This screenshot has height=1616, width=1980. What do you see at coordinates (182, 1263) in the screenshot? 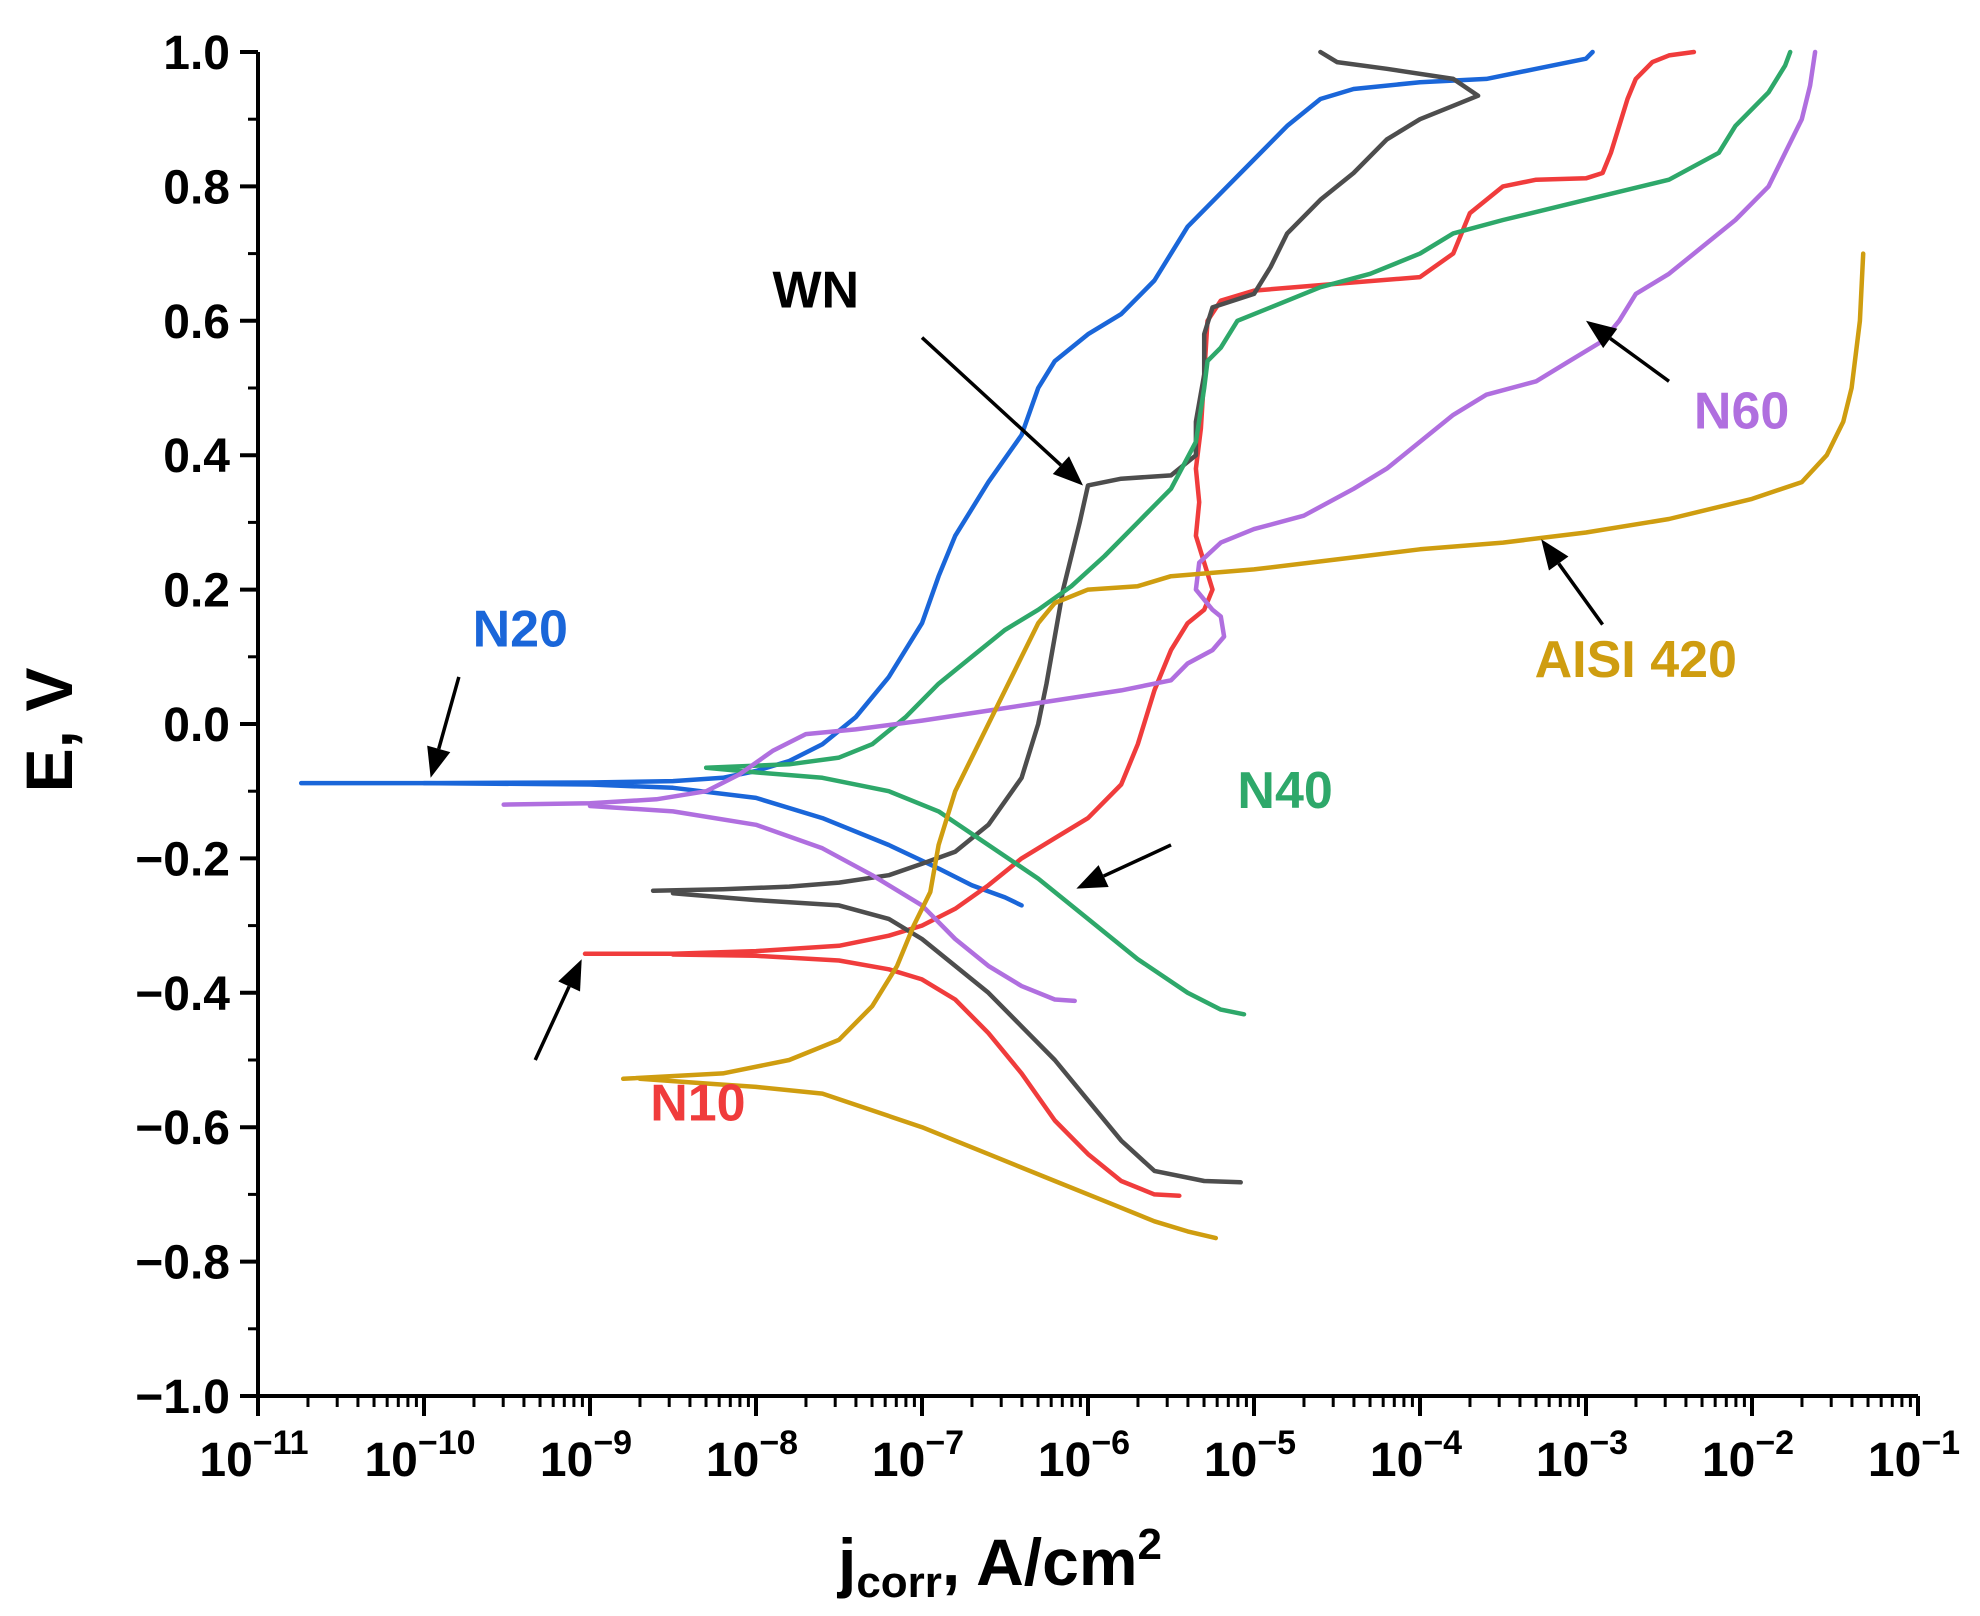
I see `y-tick-label: −0.8` at bounding box center [182, 1263].